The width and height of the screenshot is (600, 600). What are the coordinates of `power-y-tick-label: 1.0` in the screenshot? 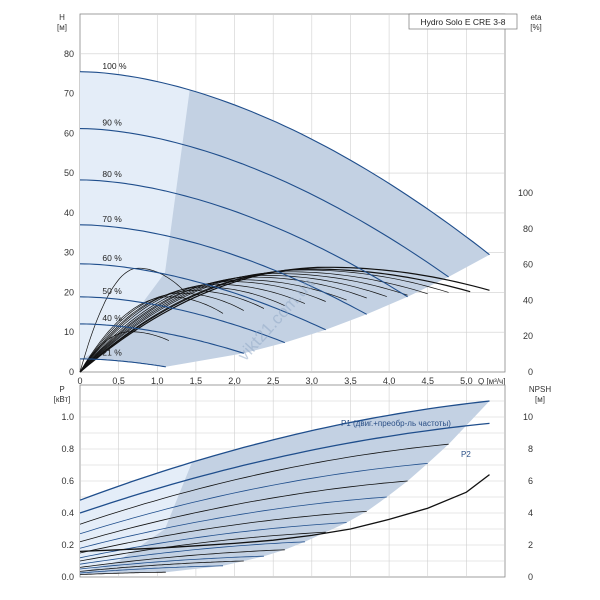 It's located at (67, 417).